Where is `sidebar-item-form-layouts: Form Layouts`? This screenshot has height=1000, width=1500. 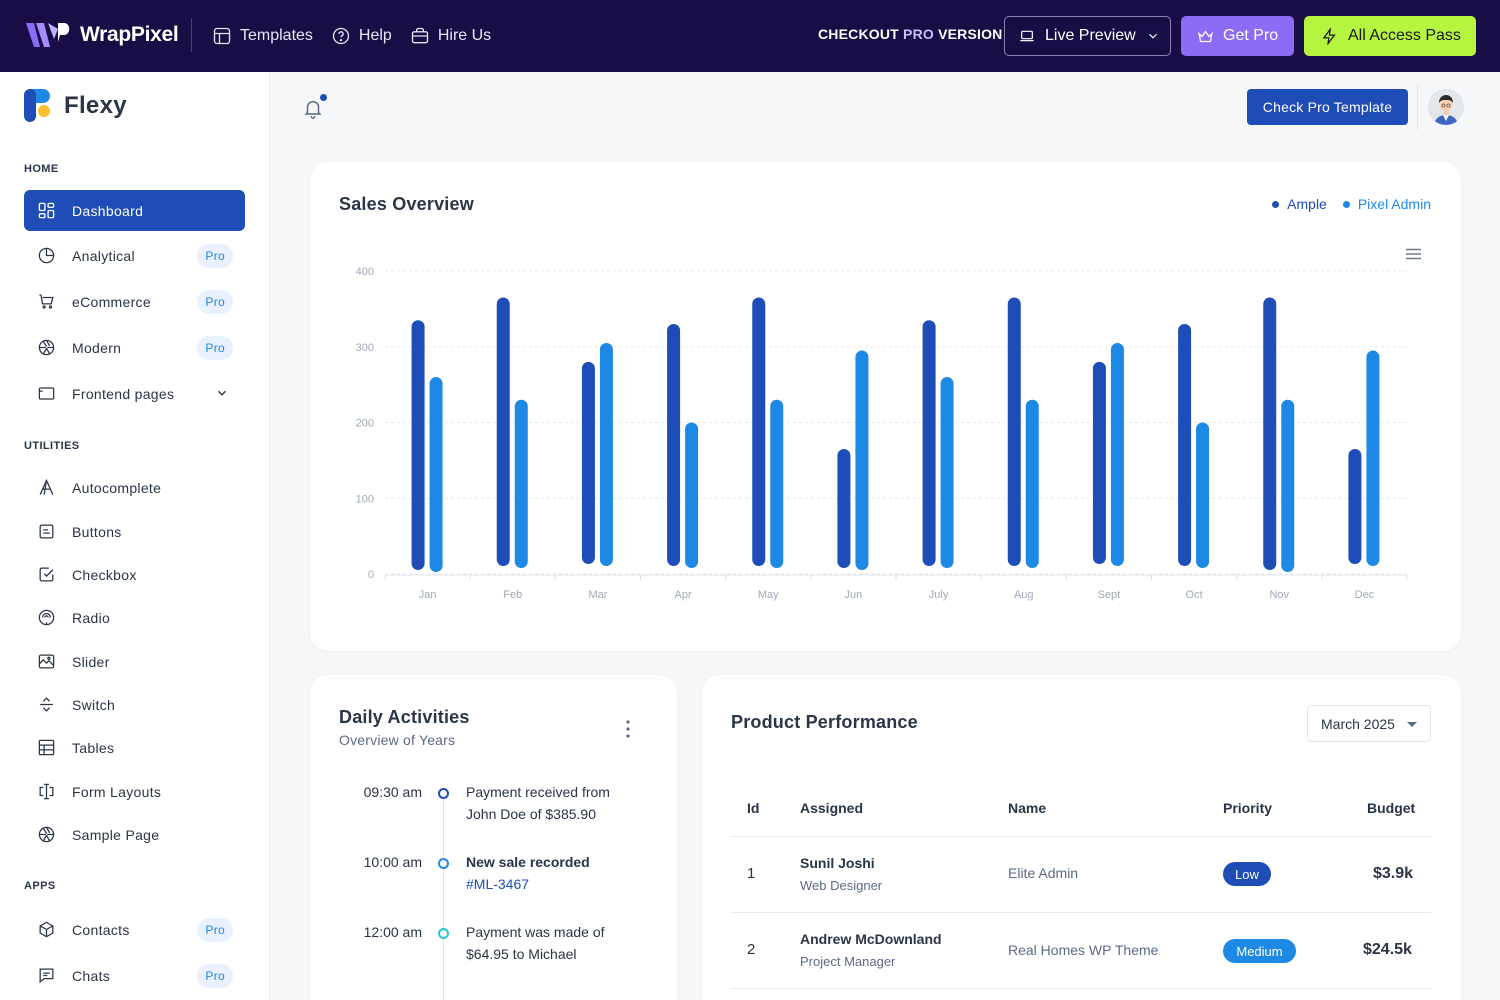 sidebar-item-form-layouts: Form Layouts is located at coordinates (134, 791).